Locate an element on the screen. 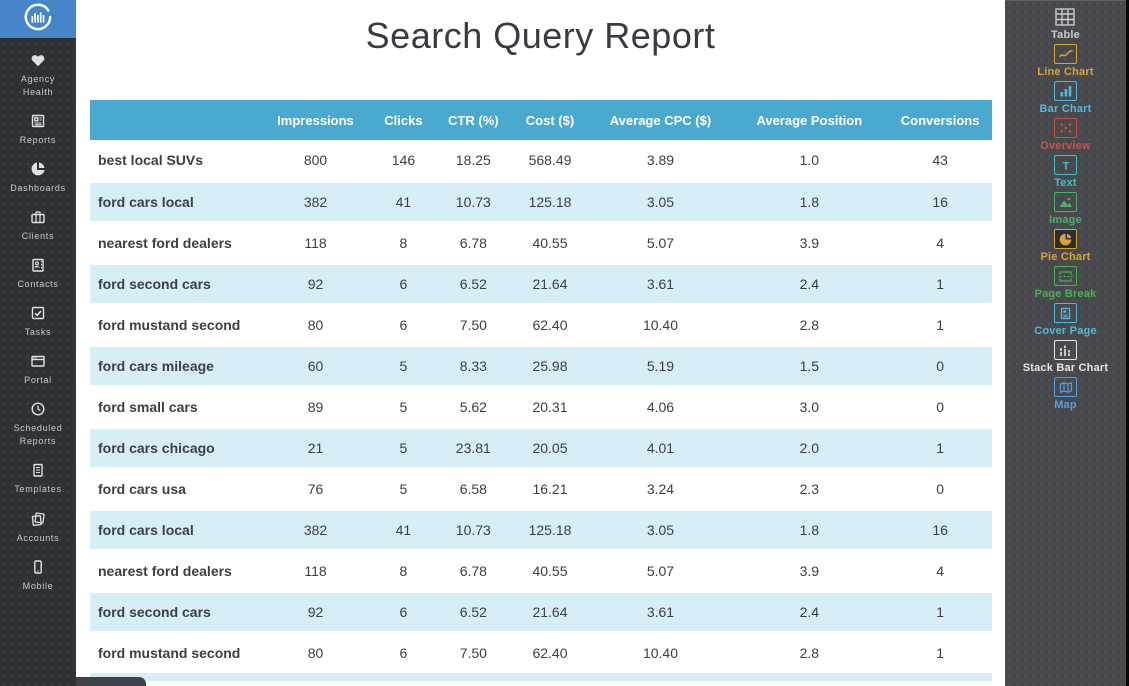 This screenshot has width=1129, height=686. sidebar-item-mobile: Mobile is located at coordinates (38, 575).